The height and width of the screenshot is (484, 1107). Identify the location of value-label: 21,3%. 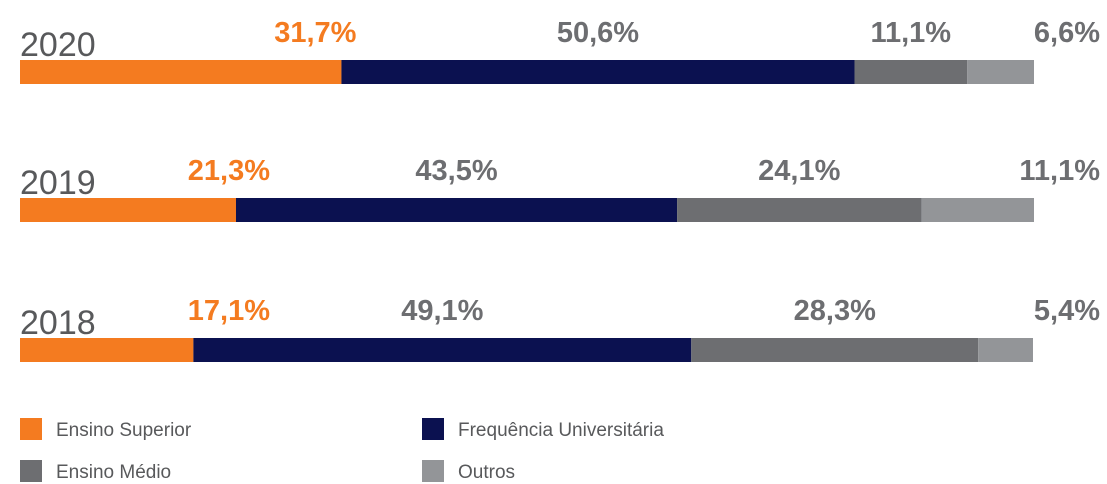
(229, 171).